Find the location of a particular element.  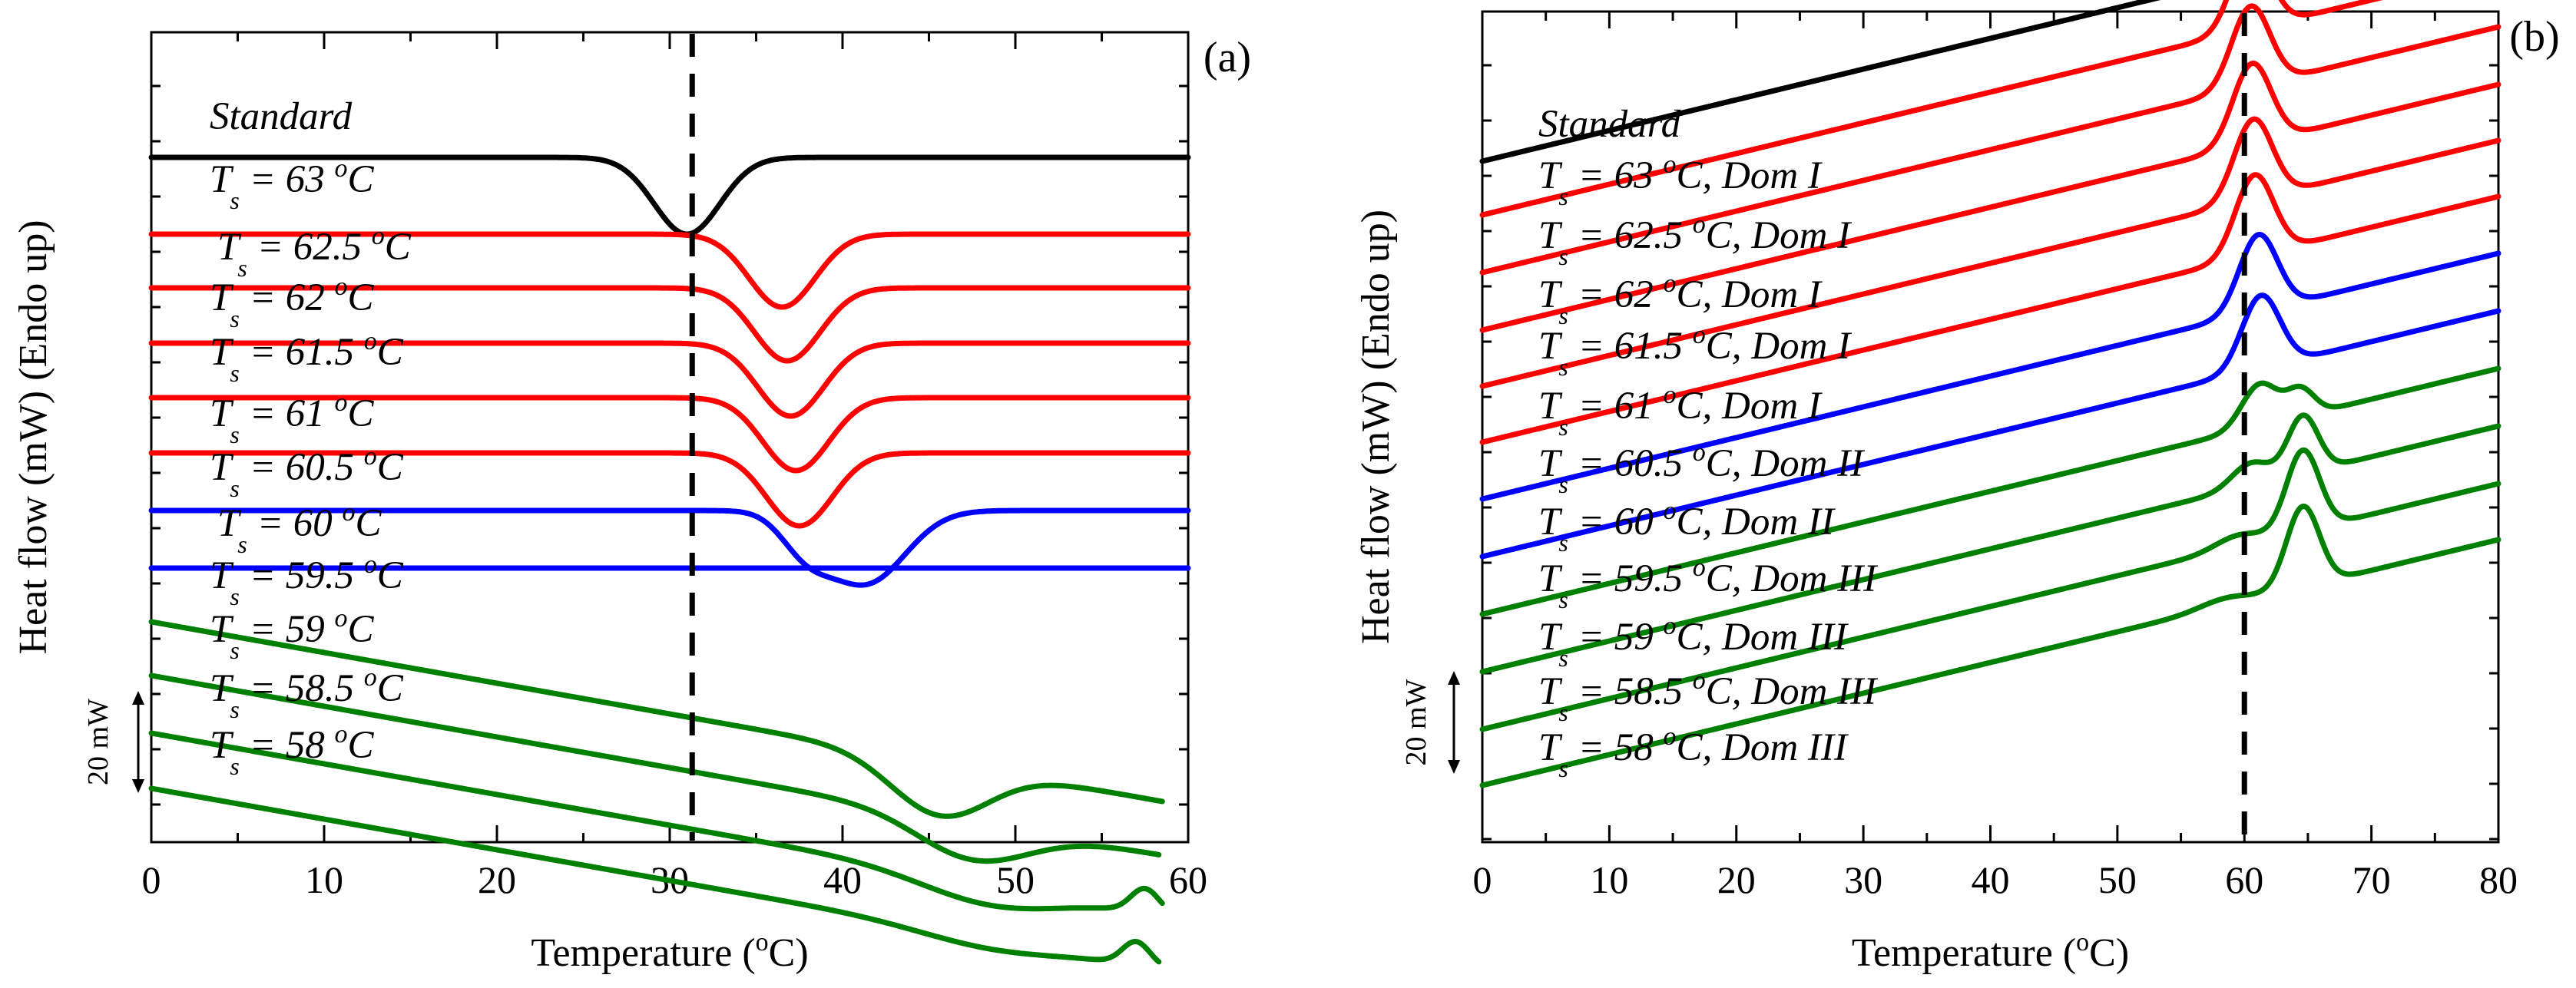

trace-label: Ts = 61 oC, Dom I is located at coordinates (1680, 411).